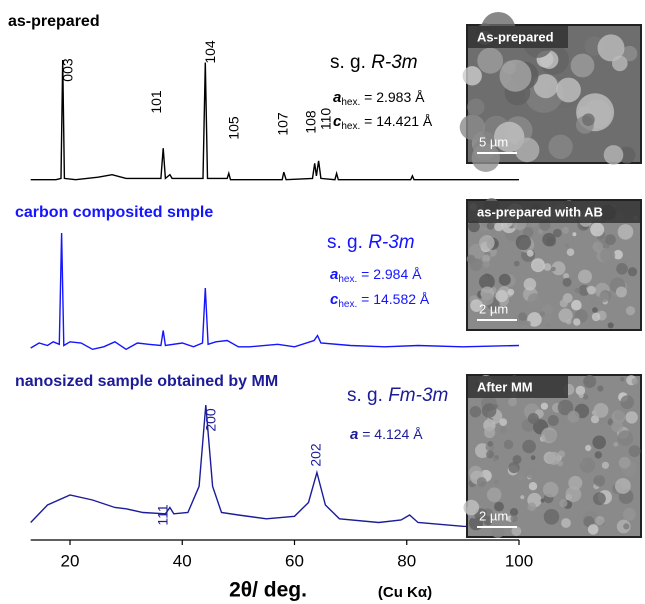 The image size is (645, 604). What do you see at coordinates (334, 274) in the screenshot?
I see `lattice-symbol: a` at bounding box center [334, 274].